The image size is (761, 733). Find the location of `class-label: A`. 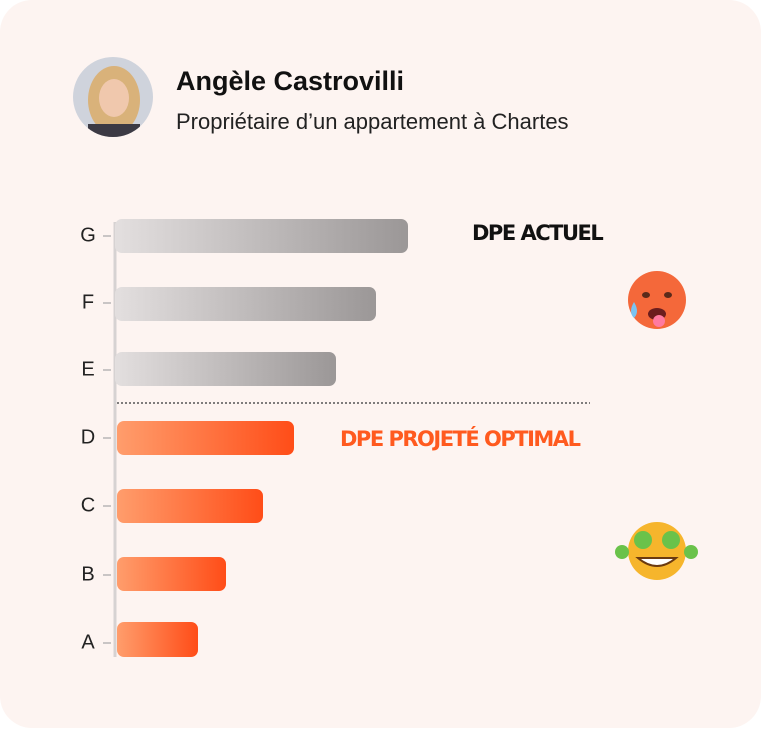

class-label: A is located at coordinates (88, 642).